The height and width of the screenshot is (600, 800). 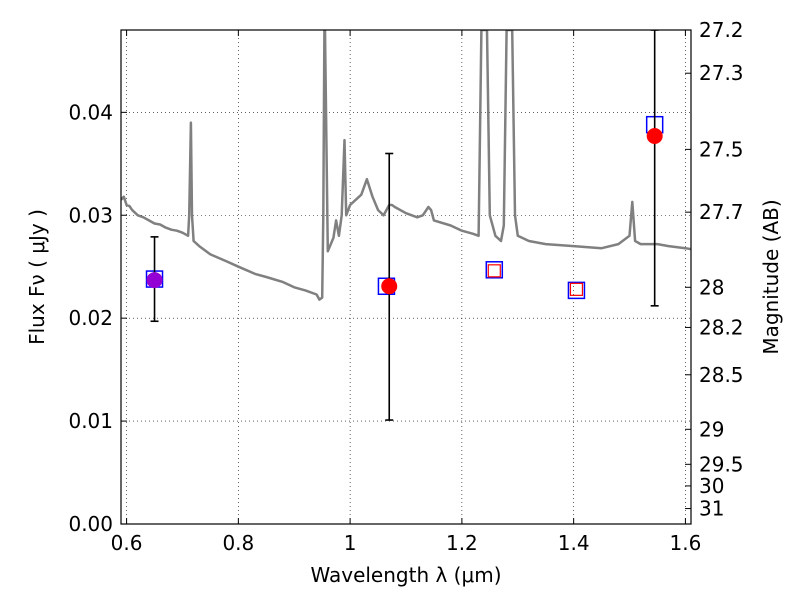 I want to click on y-axis-right-title: Magnitude (AB), so click(x=771, y=276).